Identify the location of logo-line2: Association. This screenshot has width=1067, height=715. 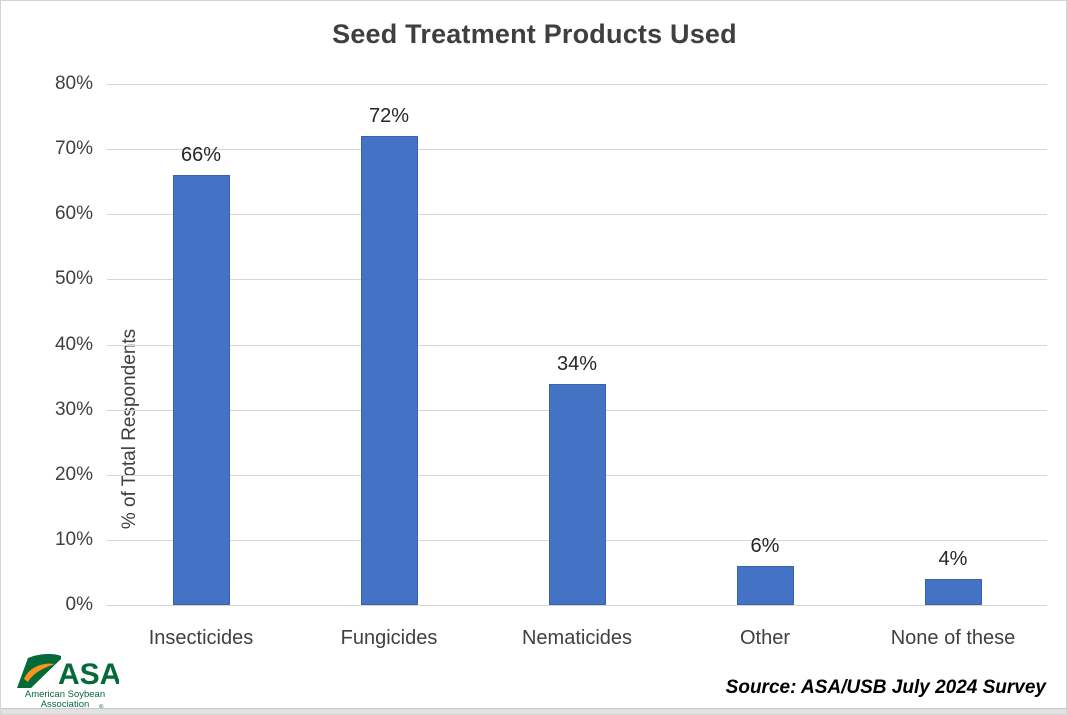
(65, 704).